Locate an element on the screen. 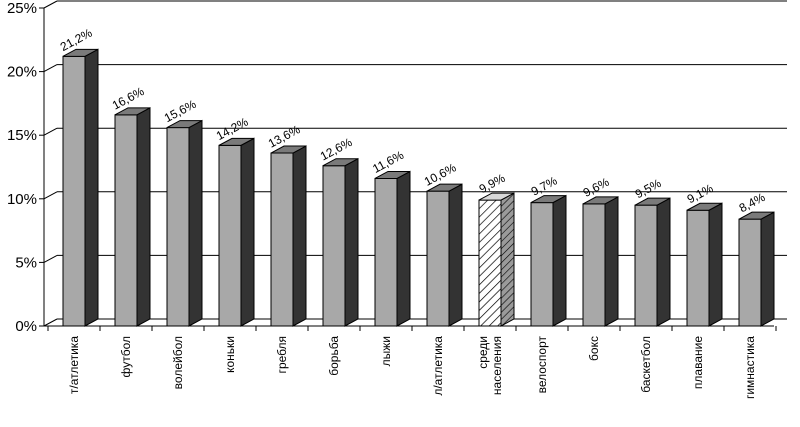 Image resolution: width=800 pixels, height=427 pixels. data-label: 9,1% is located at coordinates (700, 193).